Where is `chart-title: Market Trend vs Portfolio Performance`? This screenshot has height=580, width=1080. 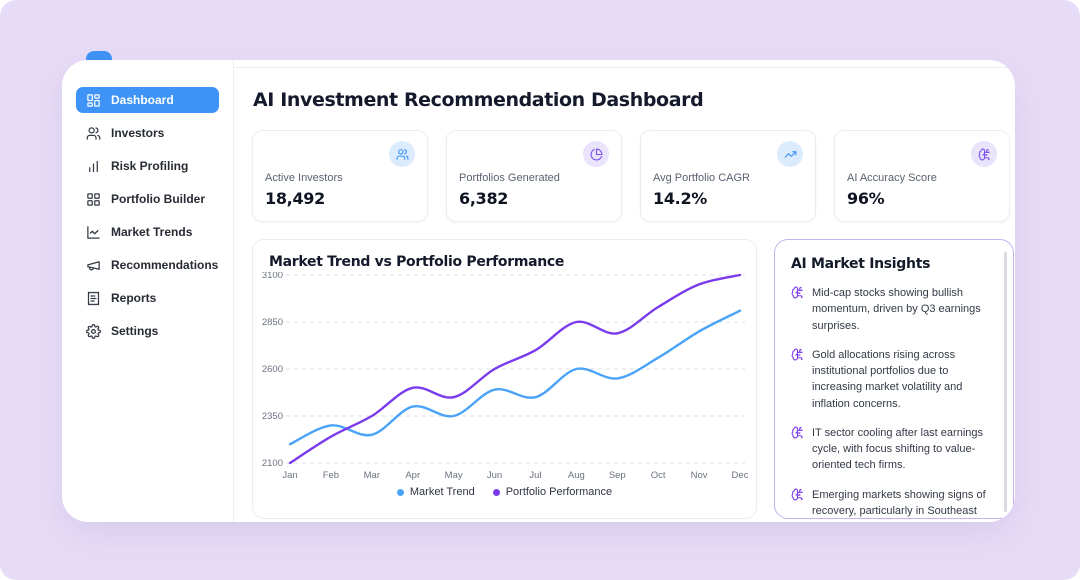 chart-title: Market Trend vs Portfolio Performance is located at coordinates (417, 262).